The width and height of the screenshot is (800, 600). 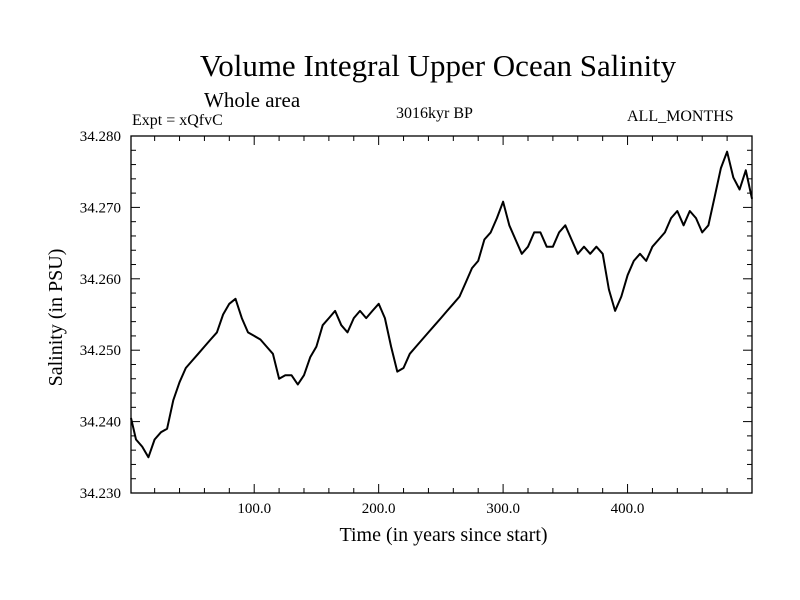 I want to click on y-tick-label: 34.240, so click(x=100, y=423).